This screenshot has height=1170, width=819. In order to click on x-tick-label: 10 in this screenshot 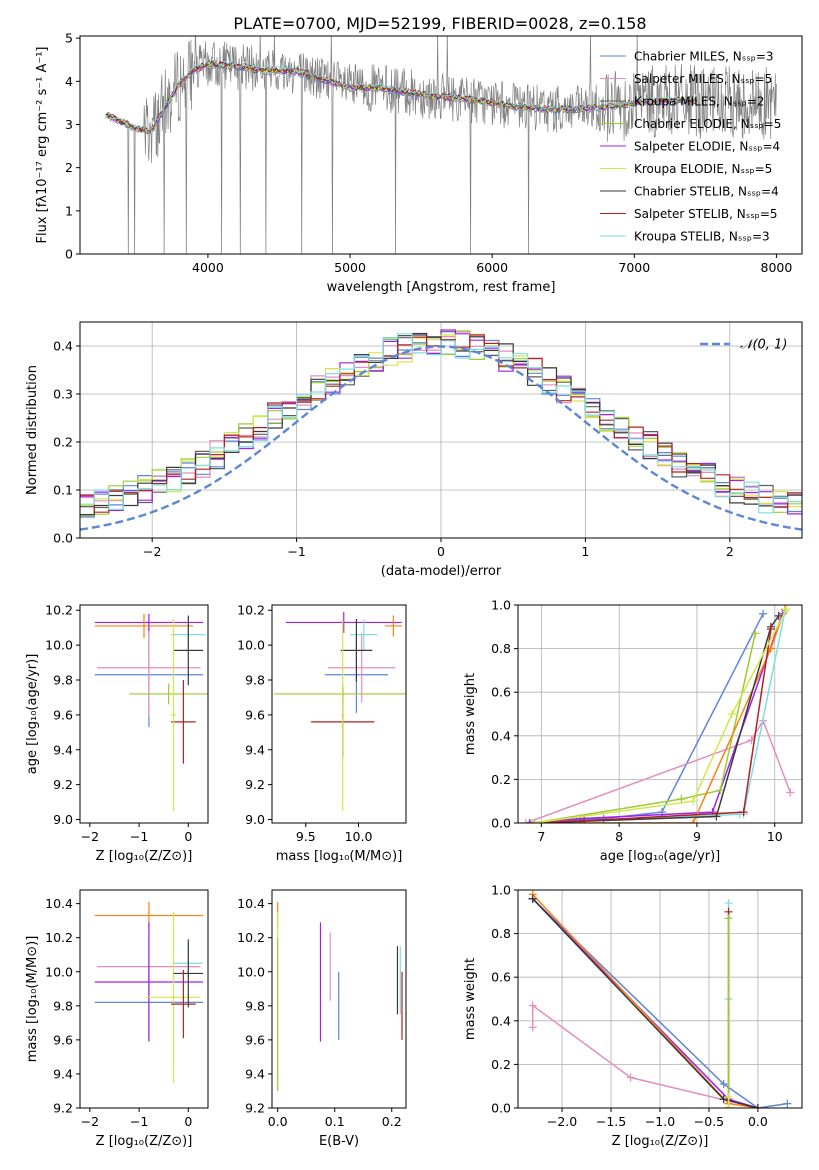, I will do `click(775, 836)`.